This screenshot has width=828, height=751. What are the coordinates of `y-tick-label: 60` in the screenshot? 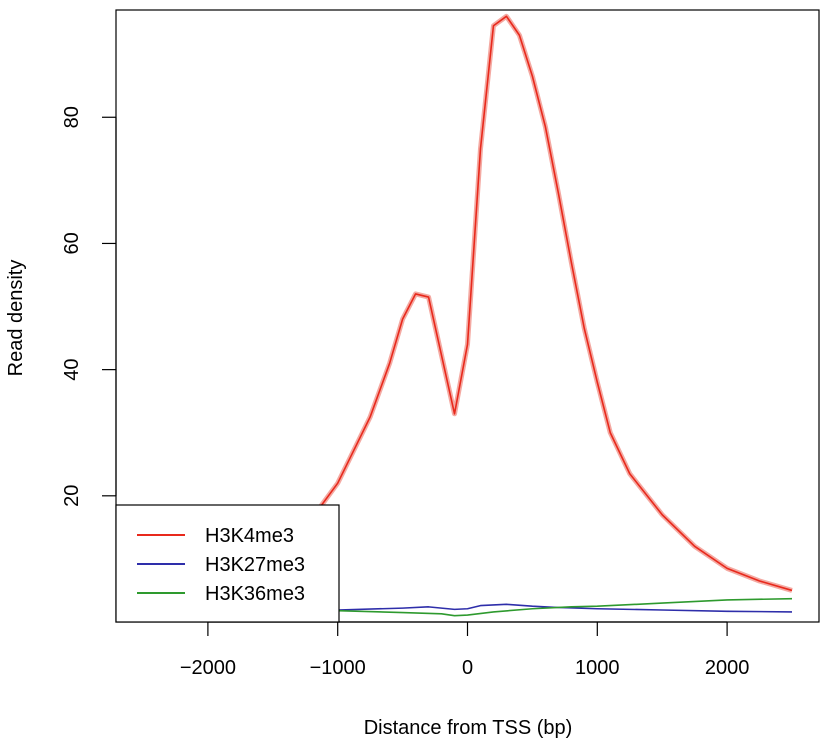 It's located at (72, 243).